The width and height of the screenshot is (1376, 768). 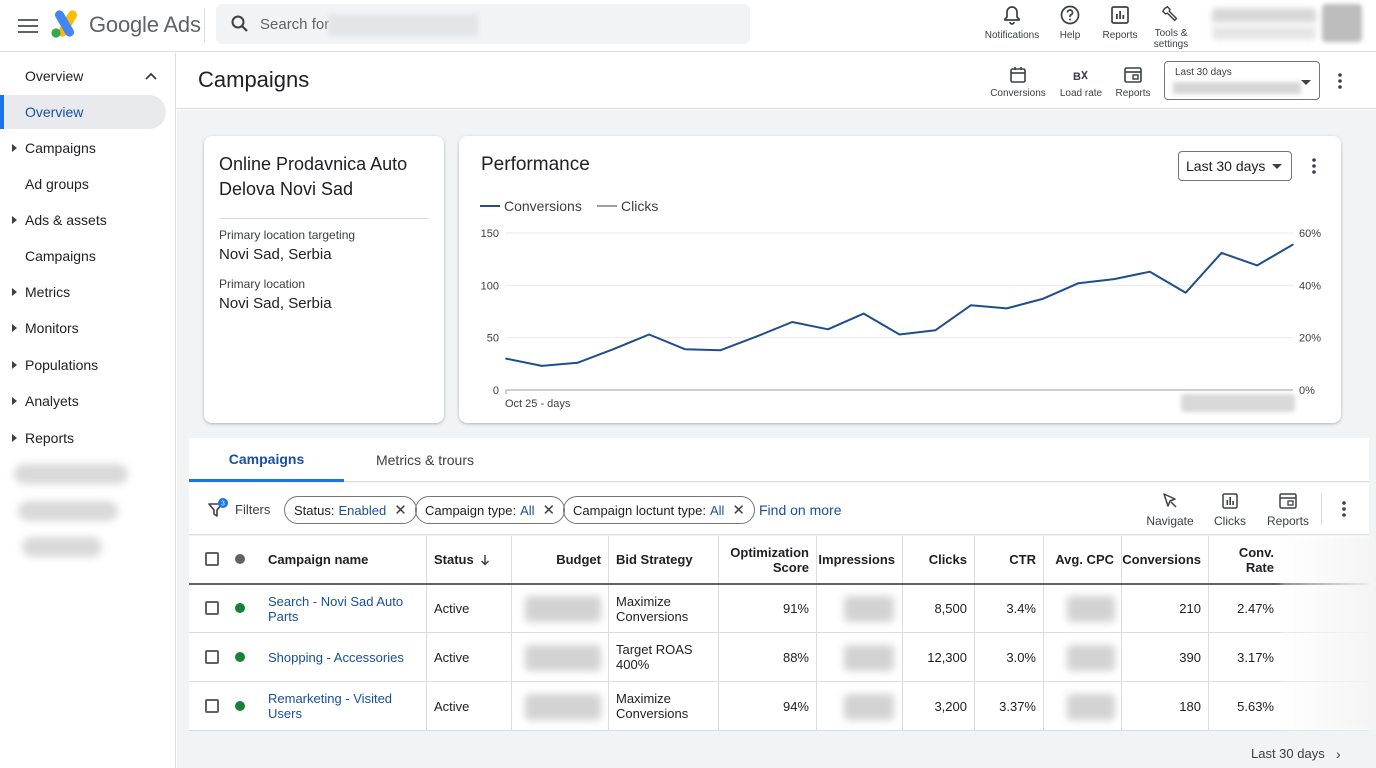 I want to click on performance-more-button, so click(x=1314, y=166).